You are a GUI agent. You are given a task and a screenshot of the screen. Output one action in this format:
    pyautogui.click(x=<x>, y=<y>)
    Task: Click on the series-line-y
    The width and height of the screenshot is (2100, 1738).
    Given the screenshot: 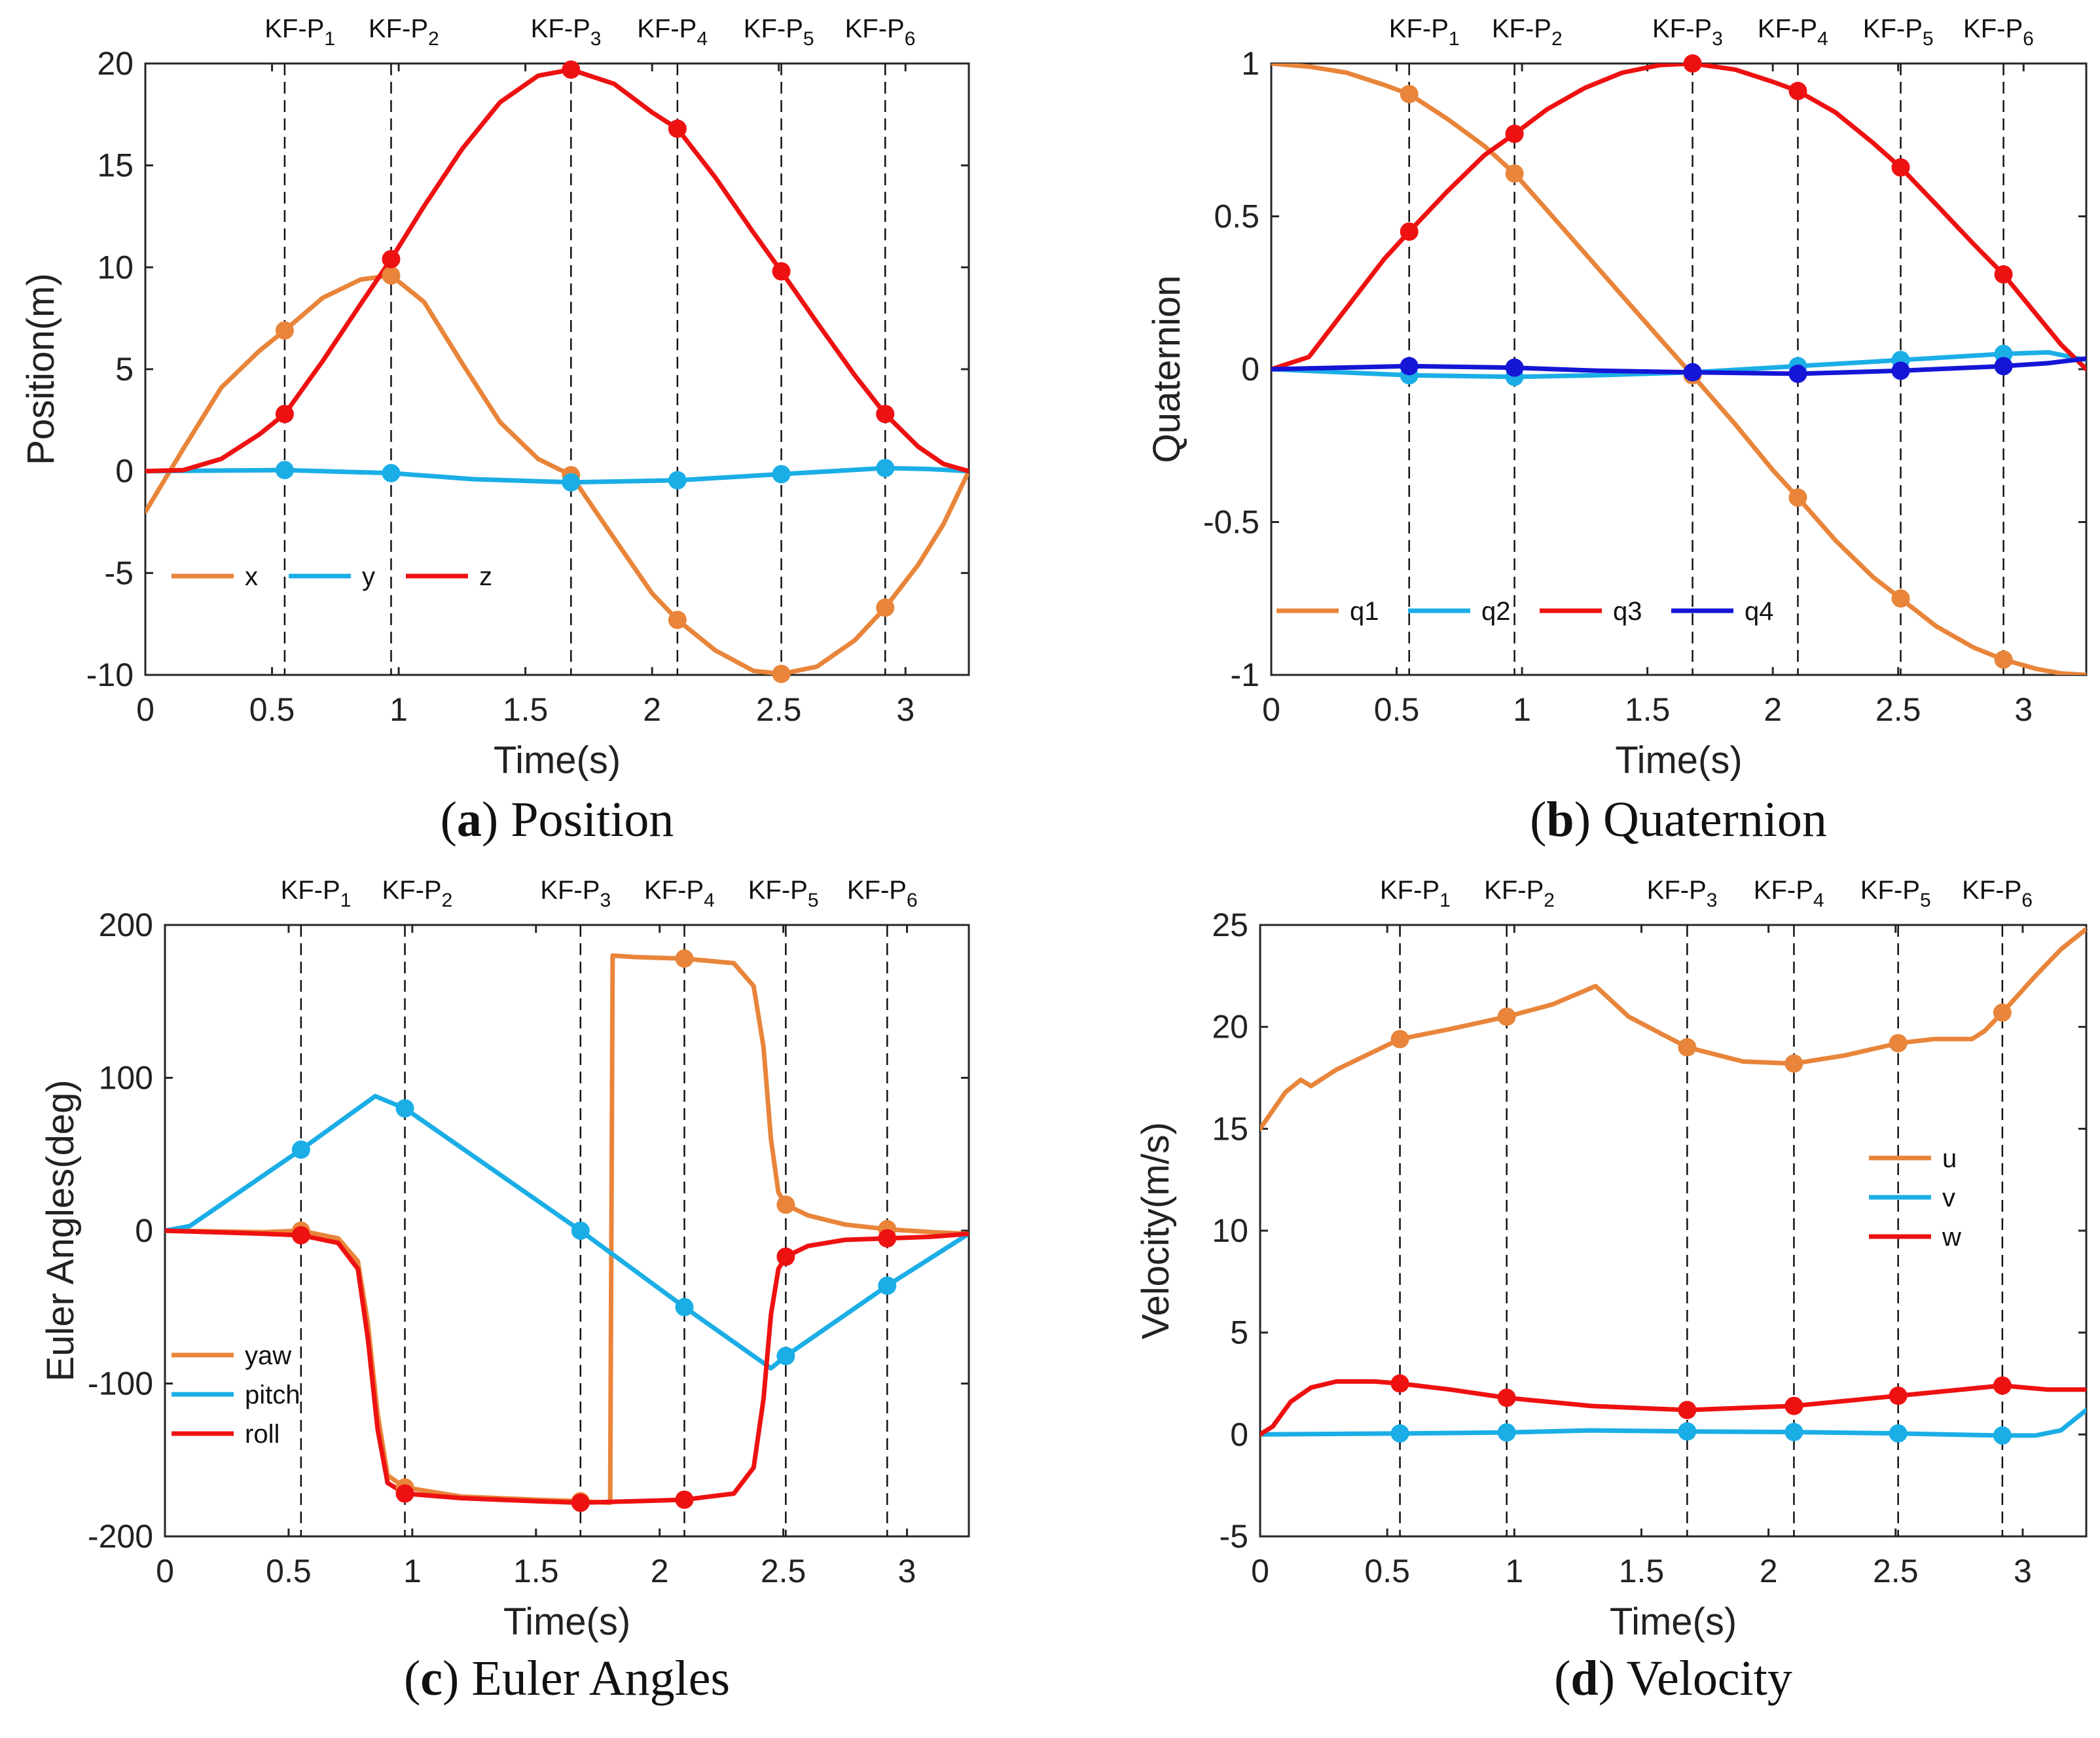 What is the action you would take?
    pyautogui.click(x=557, y=475)
    